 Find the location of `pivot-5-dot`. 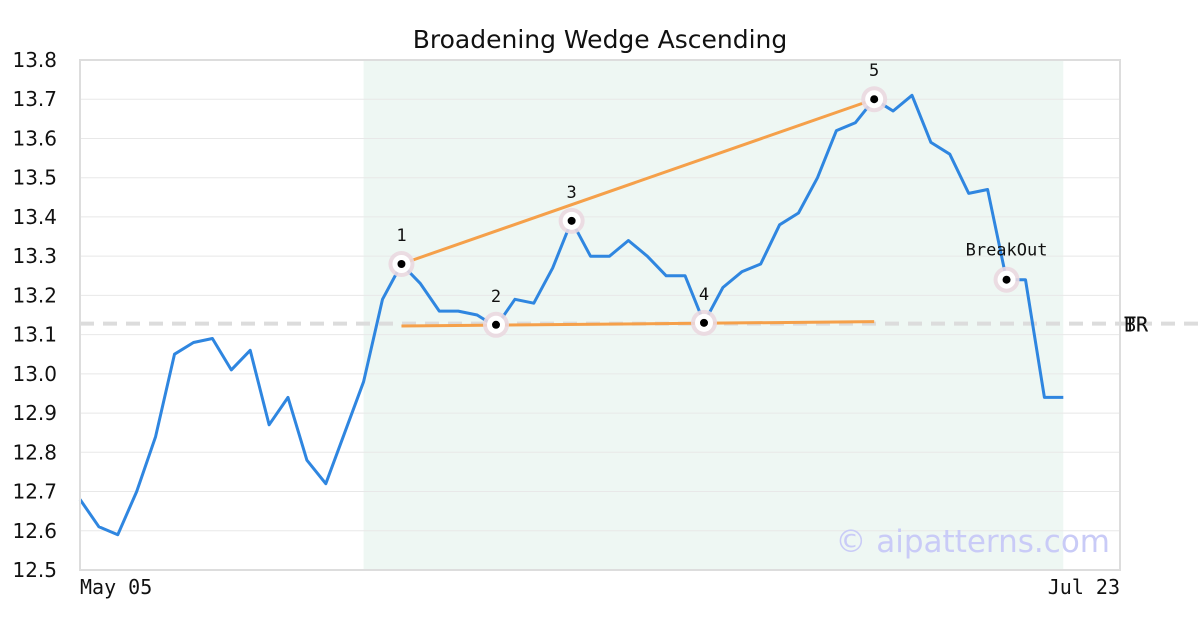

pivot-5-dot is located at coordinates (874, 99).